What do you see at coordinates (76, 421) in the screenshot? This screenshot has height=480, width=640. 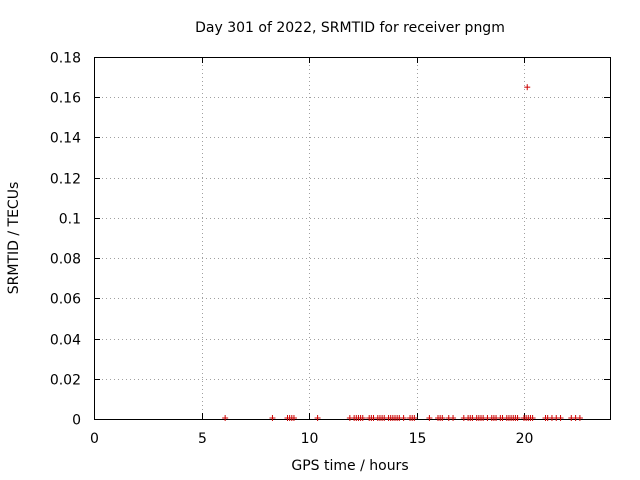 I see `y-tick-label: 0` at bounding box center [76, 421].